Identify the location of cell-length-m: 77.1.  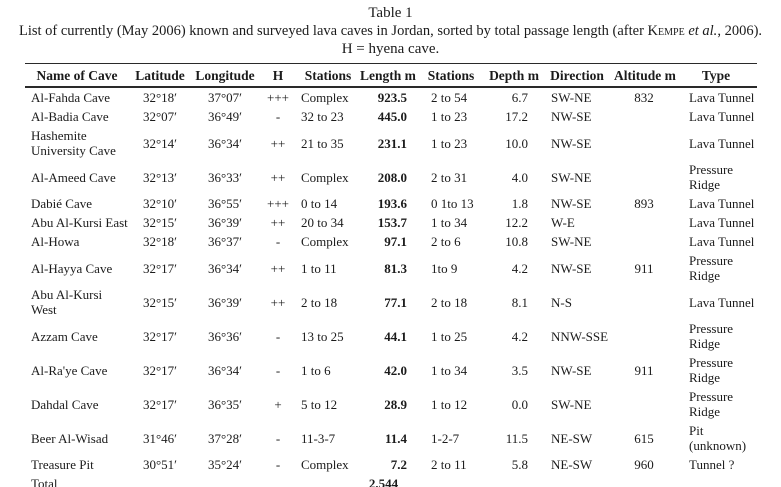
(395, 302).